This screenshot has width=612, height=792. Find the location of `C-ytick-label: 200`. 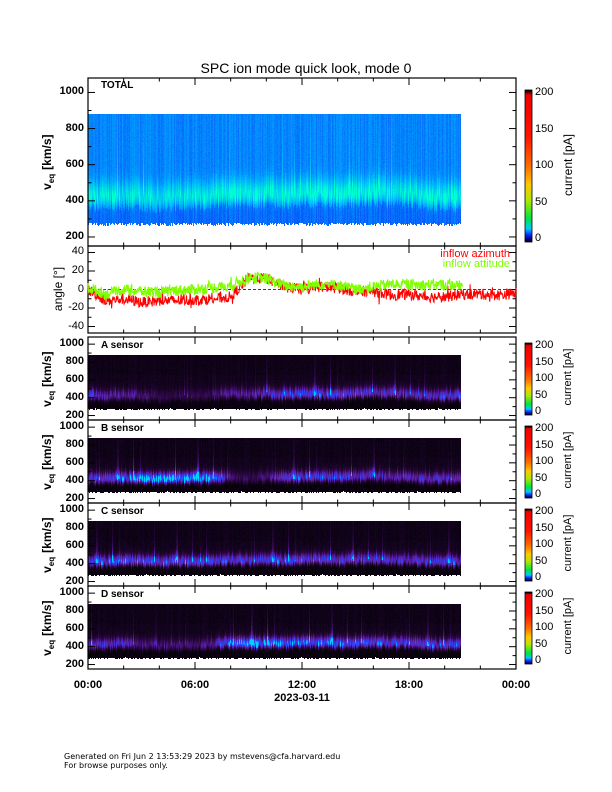

C-ytick-label: 200 is located at coordinates (74, 580).